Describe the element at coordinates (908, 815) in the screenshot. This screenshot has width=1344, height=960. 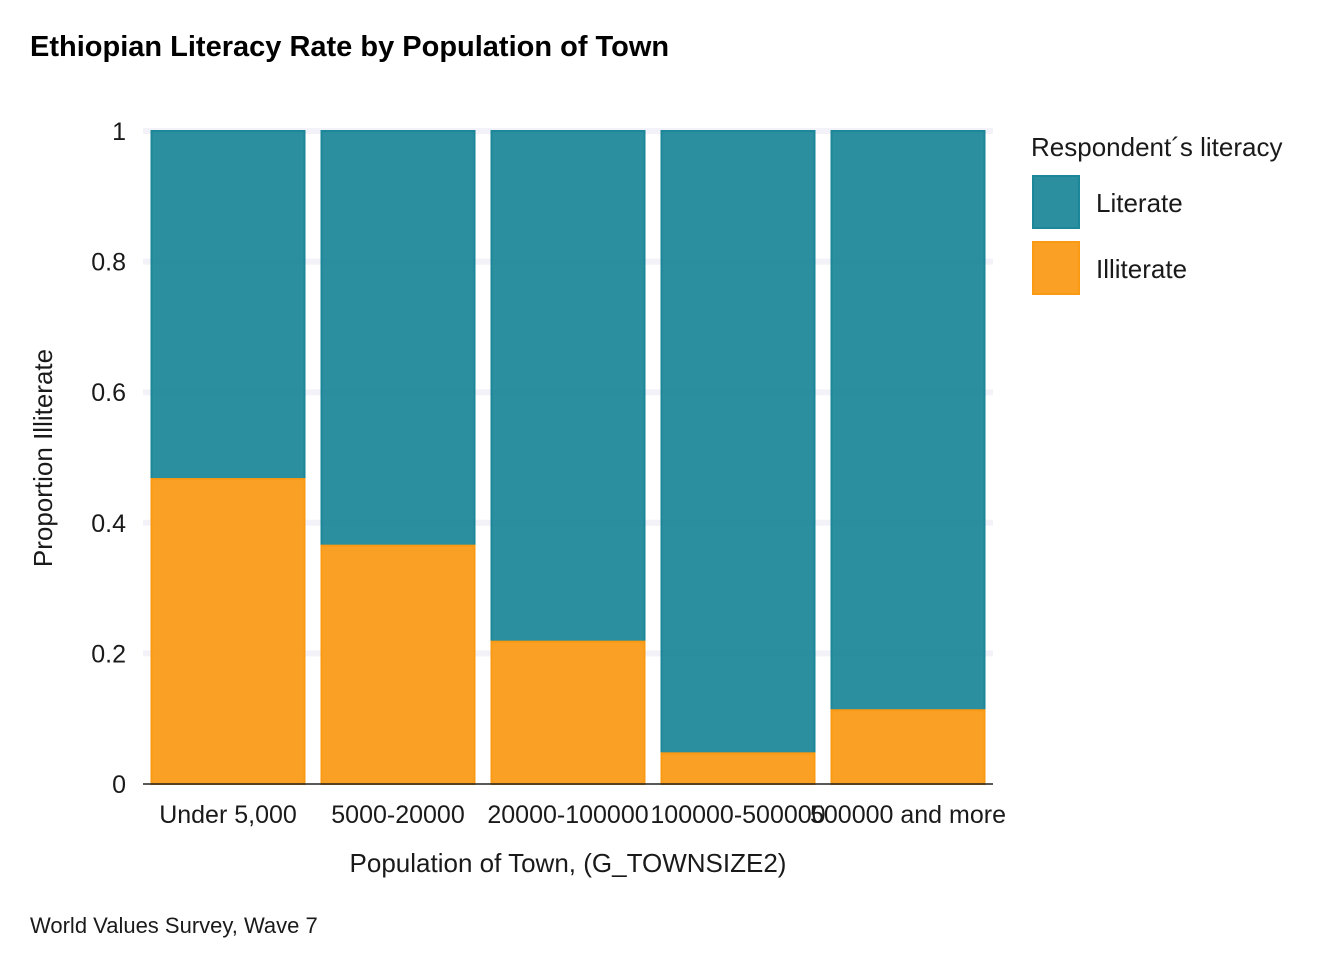
I see `x-tick-label: 500000 and more` at that location.